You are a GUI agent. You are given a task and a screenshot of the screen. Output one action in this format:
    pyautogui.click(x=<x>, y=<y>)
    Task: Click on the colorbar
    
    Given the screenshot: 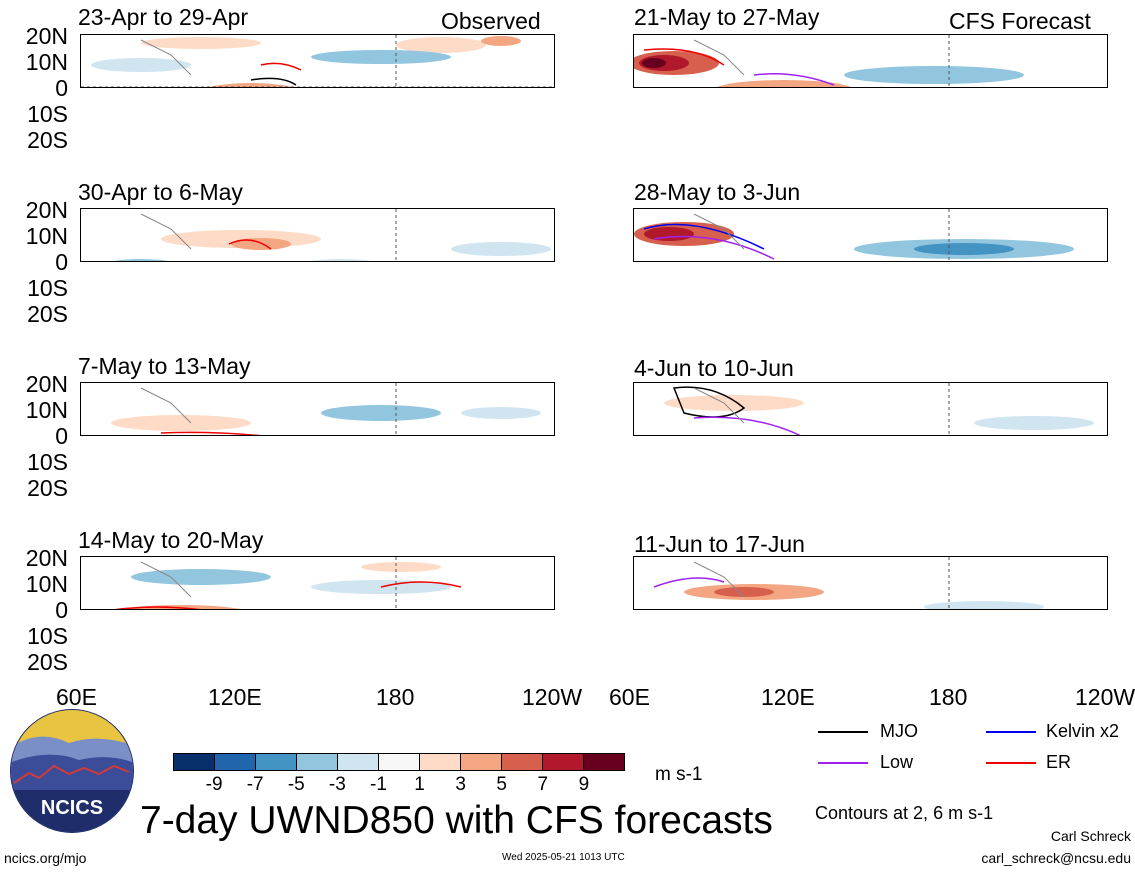 What is the action you would take?
    pyautogui.click(x=399, y=762)
    